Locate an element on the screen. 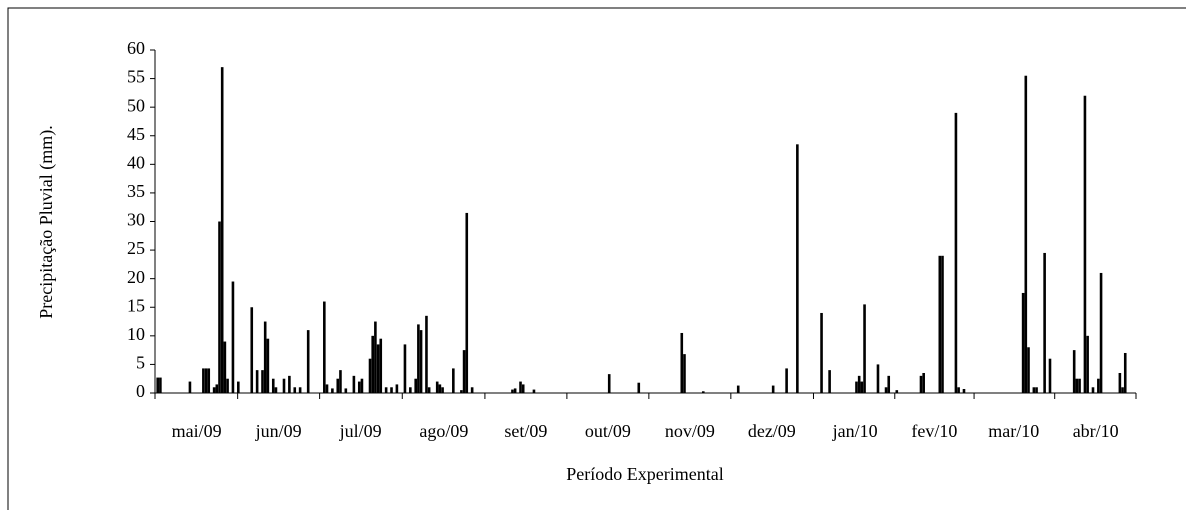 Image resolution: width=1193 pixels, height=510 pixels. x-tick-label: mai/09 is located at coordinates (197, 431).